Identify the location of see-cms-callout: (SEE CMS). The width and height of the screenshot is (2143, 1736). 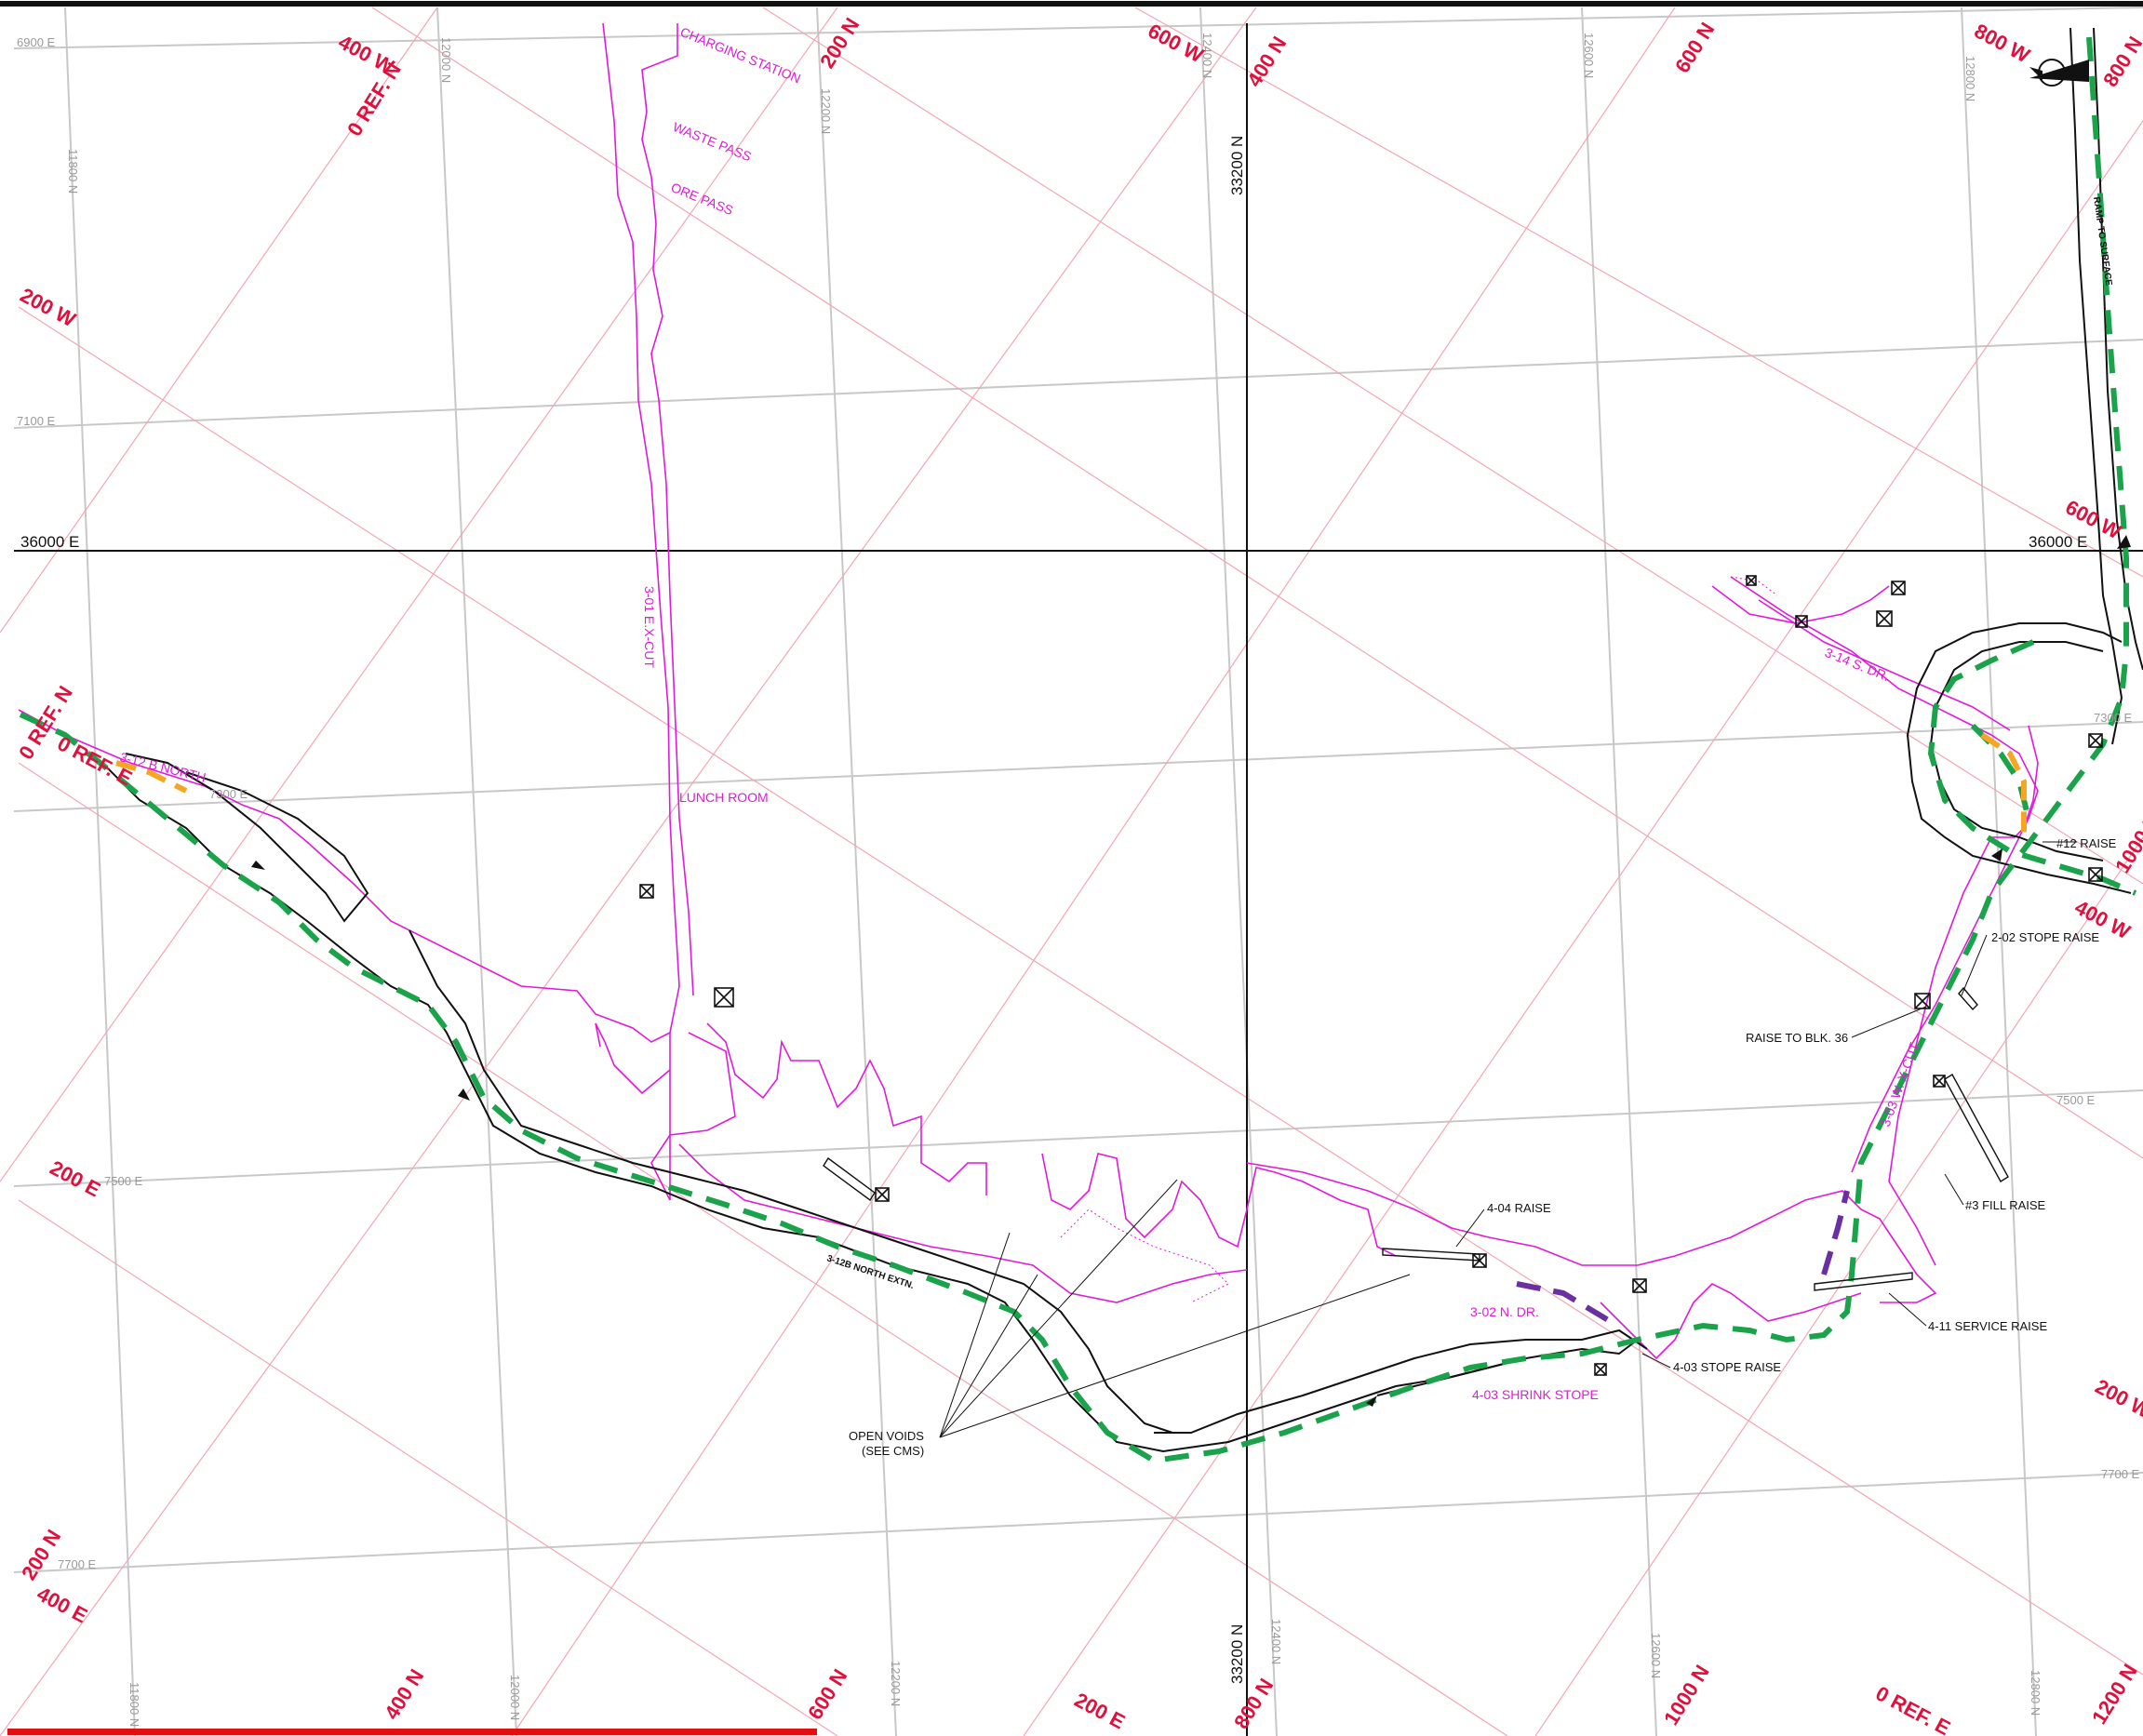
(893, 1451).